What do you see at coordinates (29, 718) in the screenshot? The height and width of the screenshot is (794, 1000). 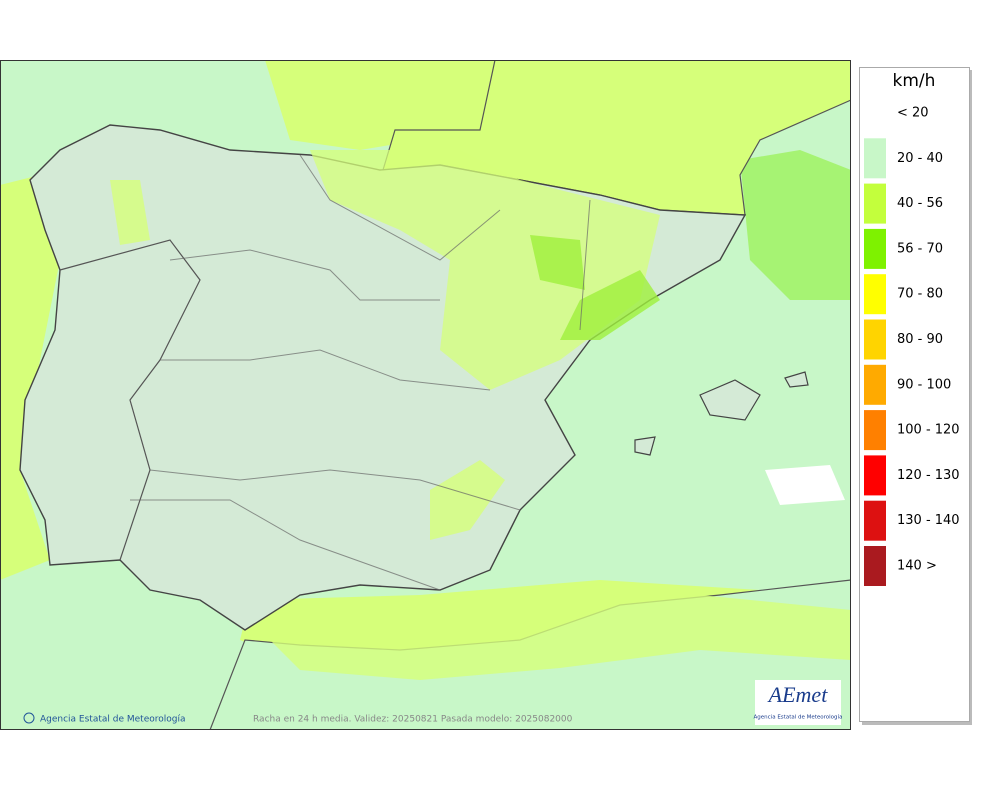 I see `copyright-icon` at bounding box center [29, 718].